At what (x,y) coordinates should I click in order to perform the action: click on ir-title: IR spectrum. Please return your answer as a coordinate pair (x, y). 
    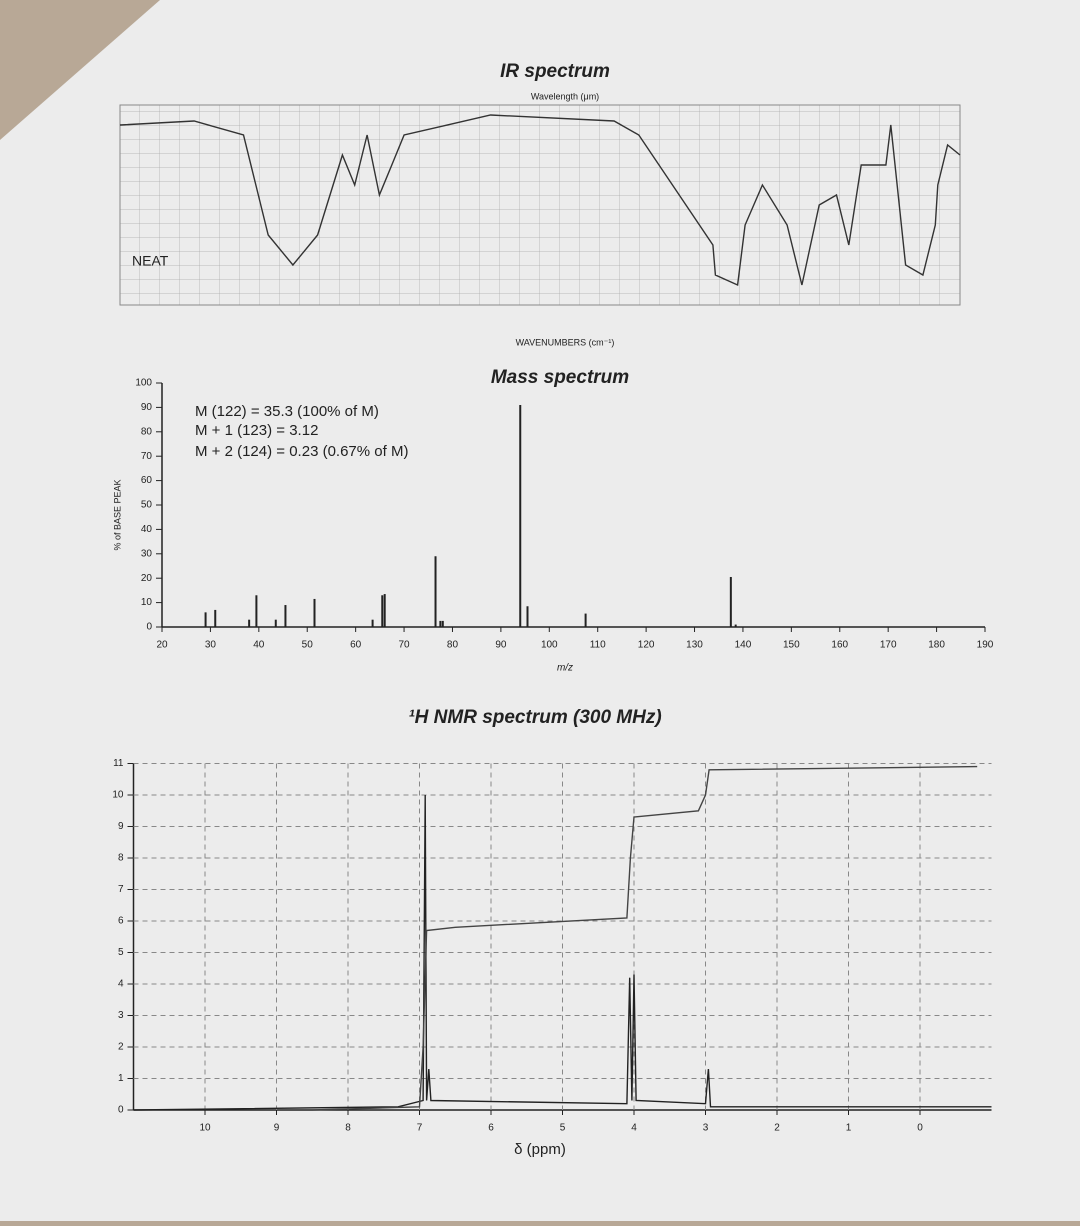
    Looking at the image, I should click on (555, 71).